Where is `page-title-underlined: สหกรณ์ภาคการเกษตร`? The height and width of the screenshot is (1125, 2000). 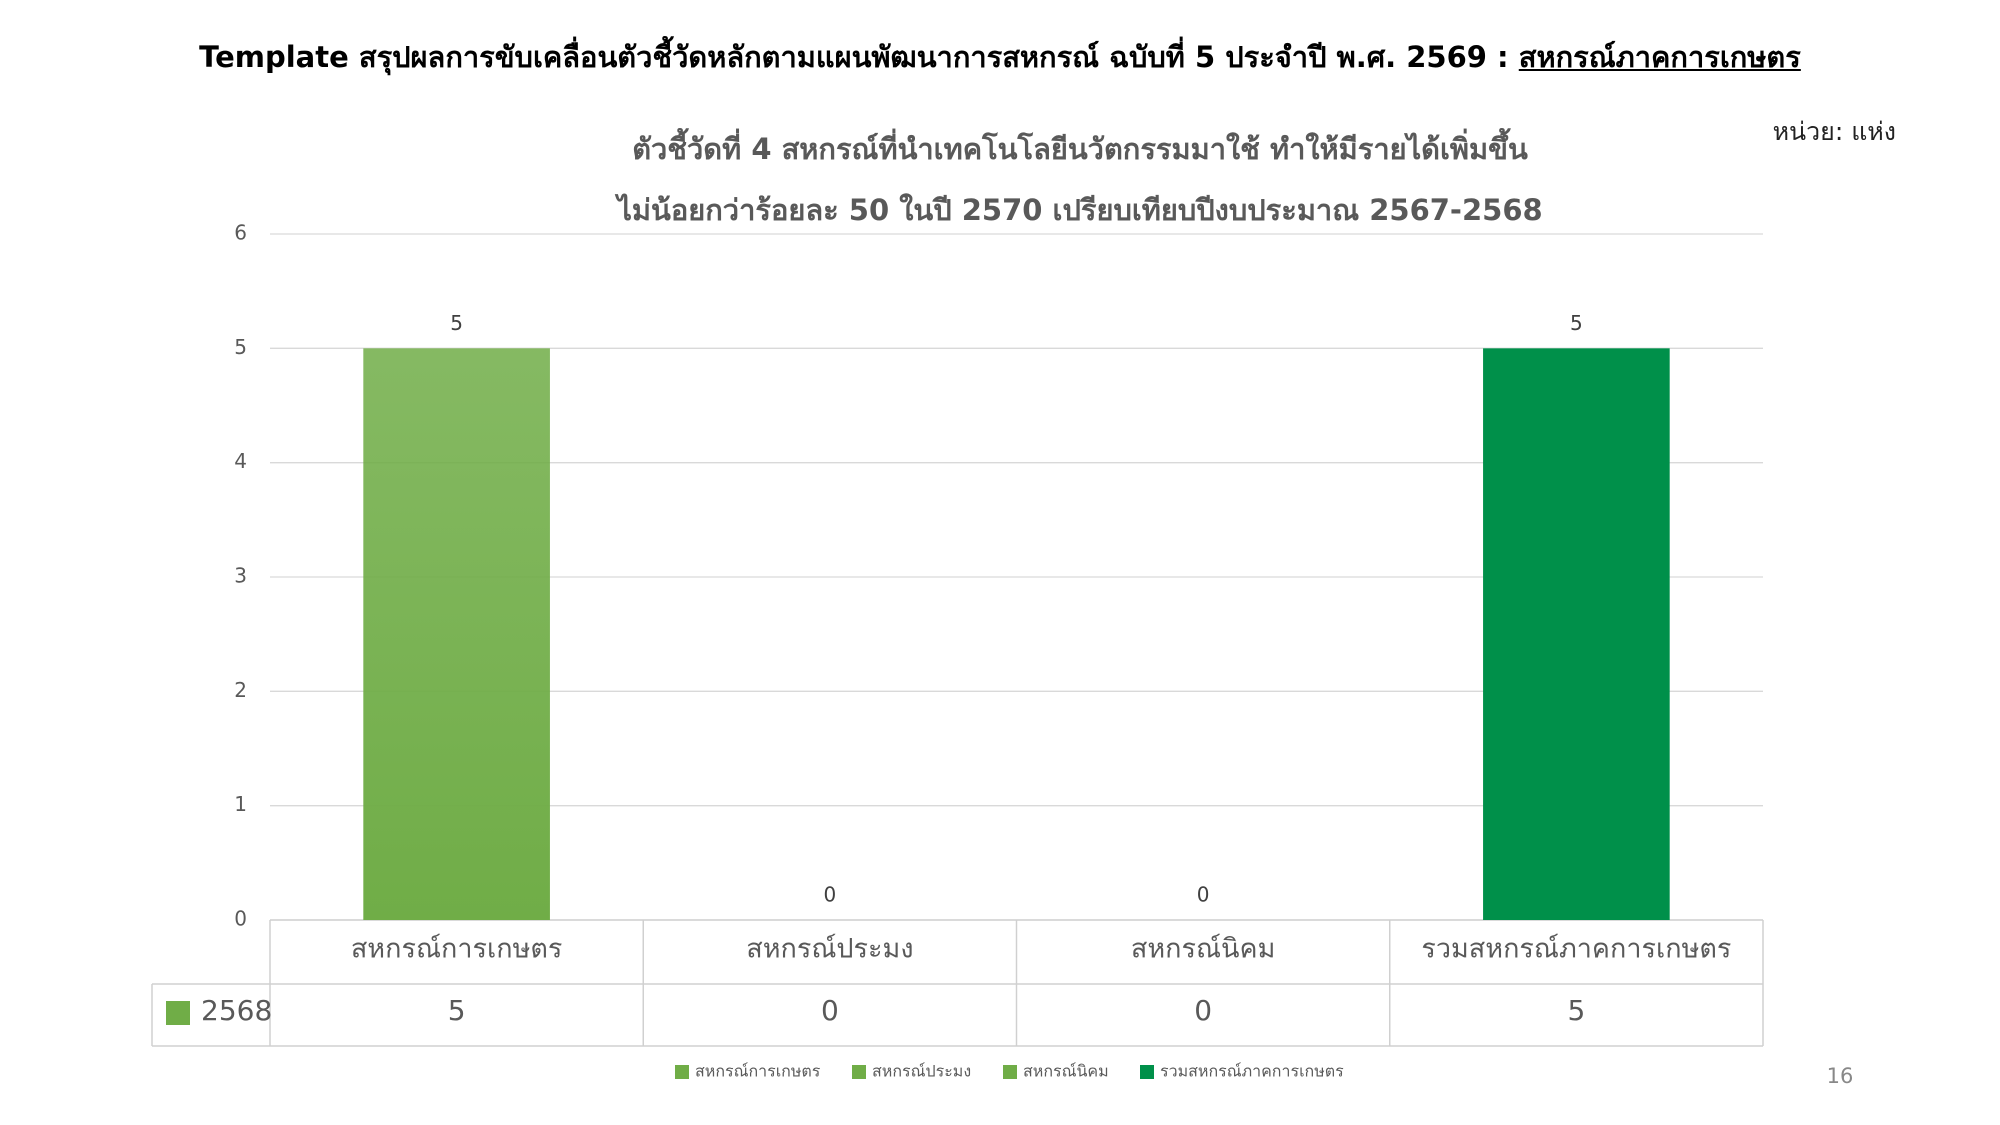 page-title-underlined: สหกรณ์ภาคการเกษตร is located at coordinates (1659, 57).